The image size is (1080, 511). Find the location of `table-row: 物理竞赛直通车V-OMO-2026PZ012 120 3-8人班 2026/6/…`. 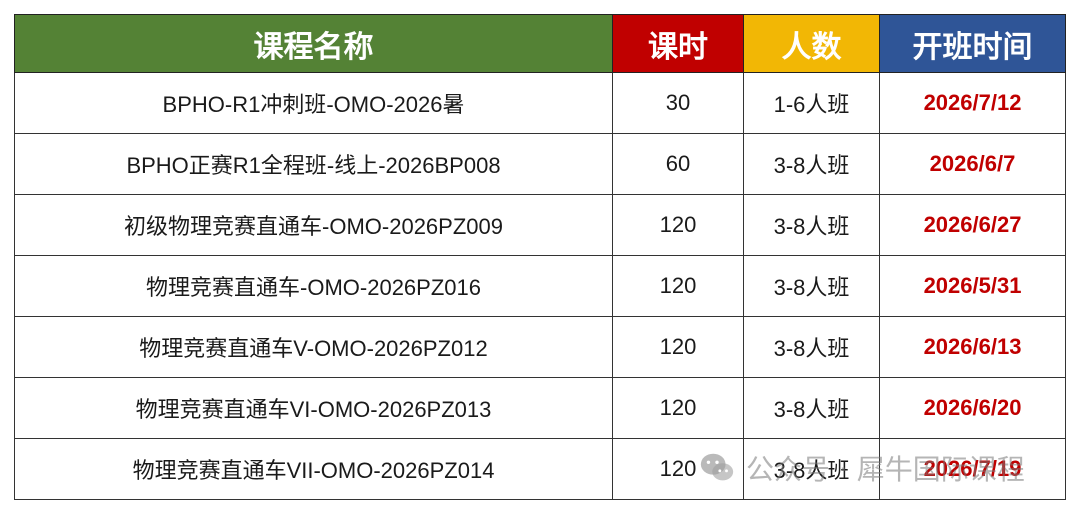

table-row: 物理竞赛直通车V-OMO-2026PZ012 120 3-8人班 2026/6/… is located at coordinates (540, 347).